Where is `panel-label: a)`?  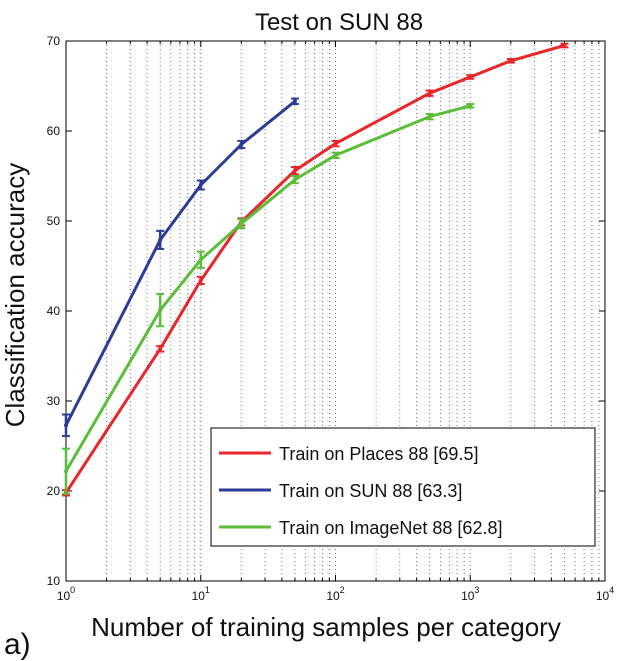
panel-label: a) is located at coordinates (17, 644).